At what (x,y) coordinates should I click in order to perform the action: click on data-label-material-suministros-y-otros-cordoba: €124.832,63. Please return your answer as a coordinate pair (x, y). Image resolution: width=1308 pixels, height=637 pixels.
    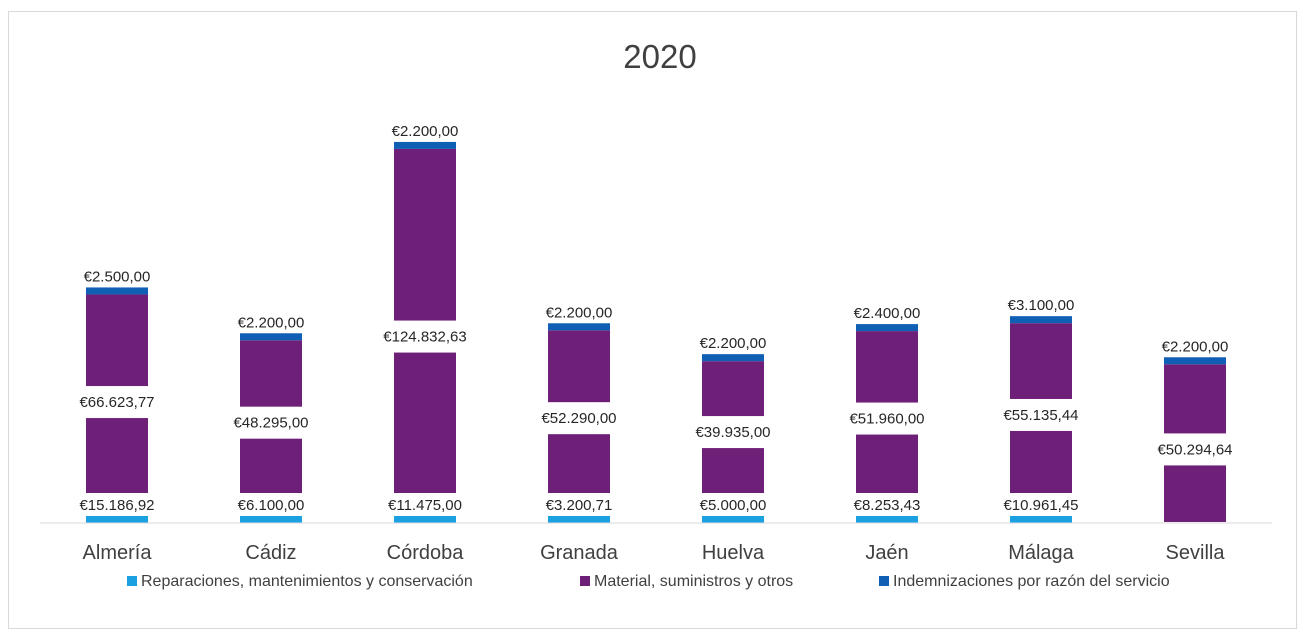
    Looking at the image, I should click on (424, 337).